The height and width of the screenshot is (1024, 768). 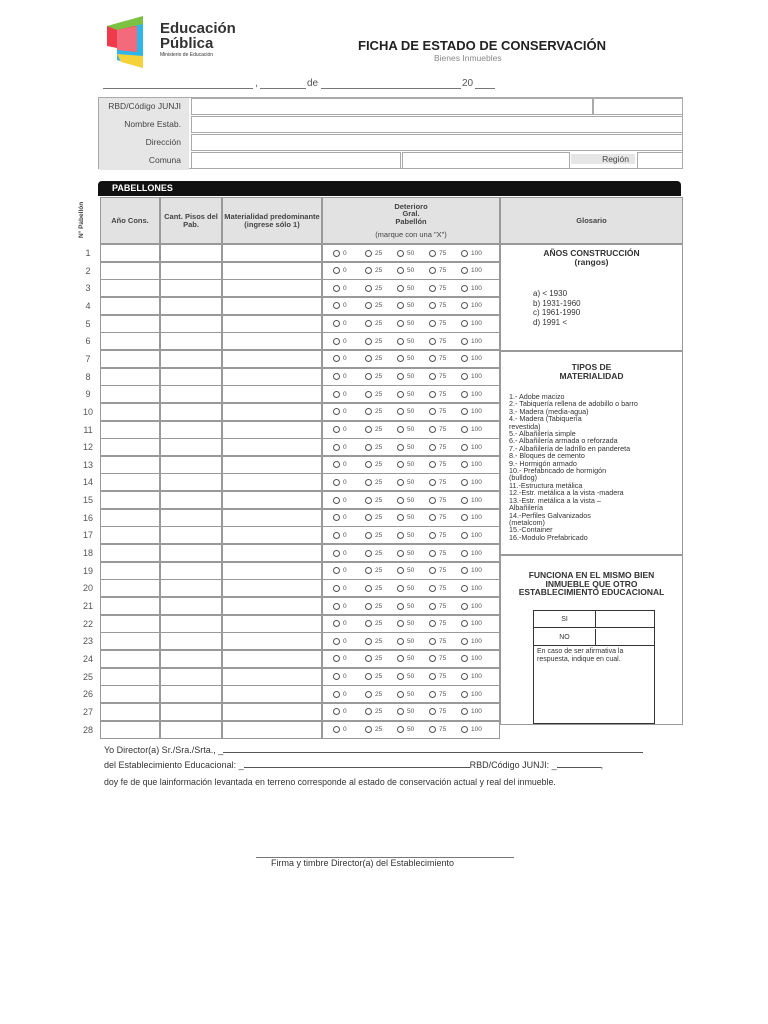 What do you see at coordinates (433, 752) in the screenshot?
I see `director-name-field` at bounding box center [433, 752].